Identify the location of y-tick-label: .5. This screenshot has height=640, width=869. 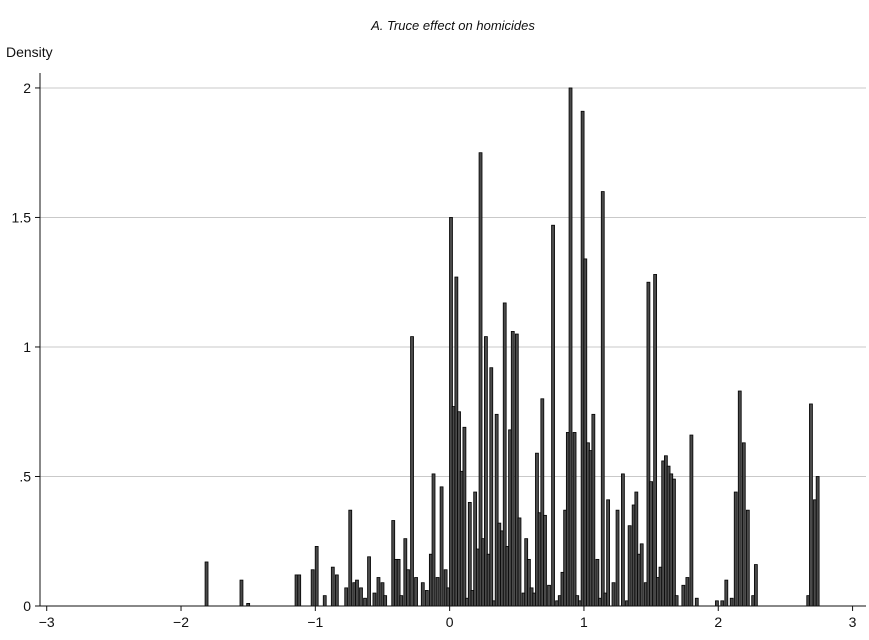
(25, 476).